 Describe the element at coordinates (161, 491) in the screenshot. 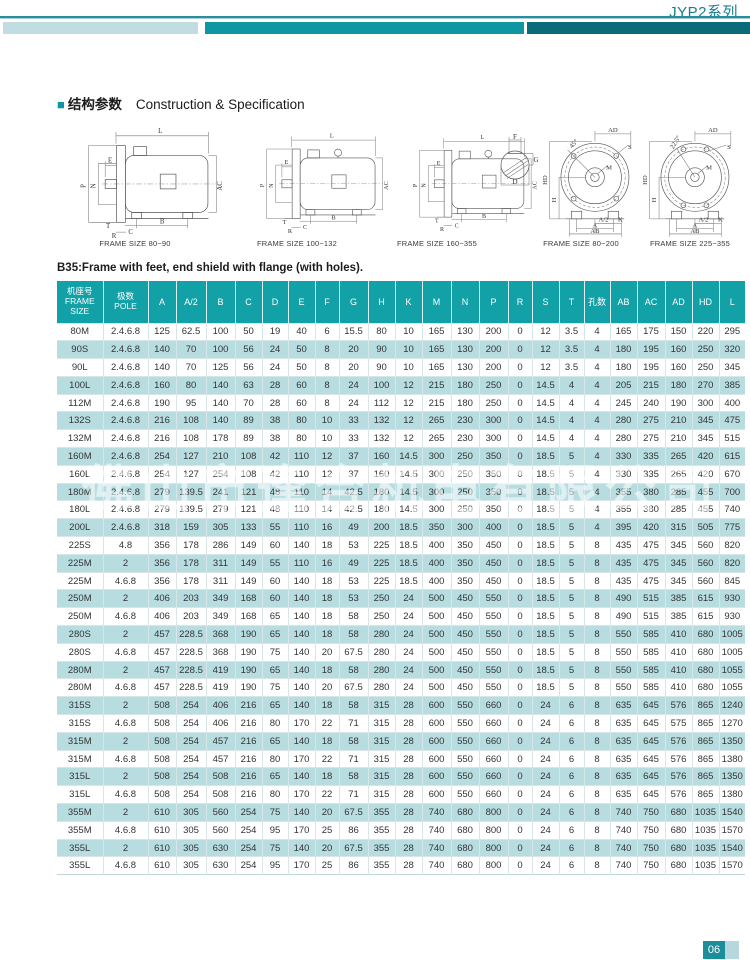

I see `table-cell: 279` at that location.